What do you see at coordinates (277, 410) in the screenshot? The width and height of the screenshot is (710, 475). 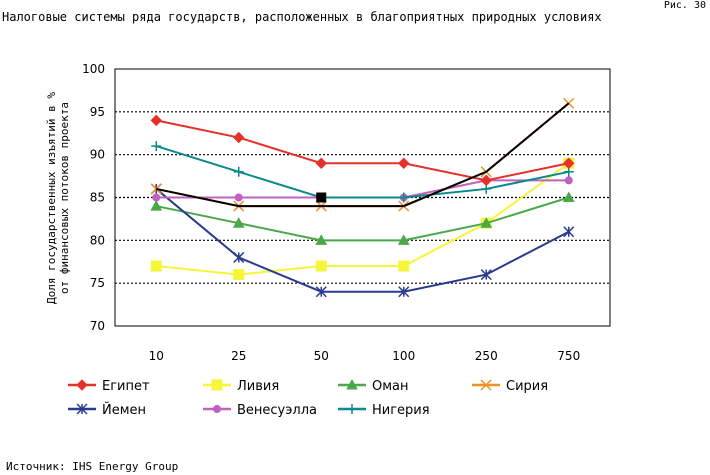 I see `legend-label: Венесуэлла` at bounding box center [277, 410].